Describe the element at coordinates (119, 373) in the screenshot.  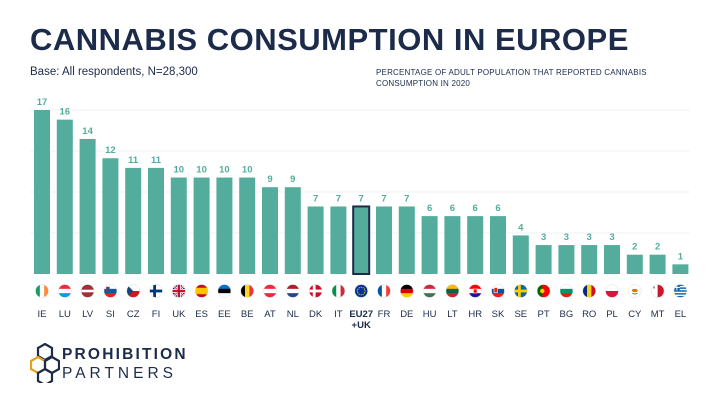
I see `brand-name-line2: PARTNERS` at that location.